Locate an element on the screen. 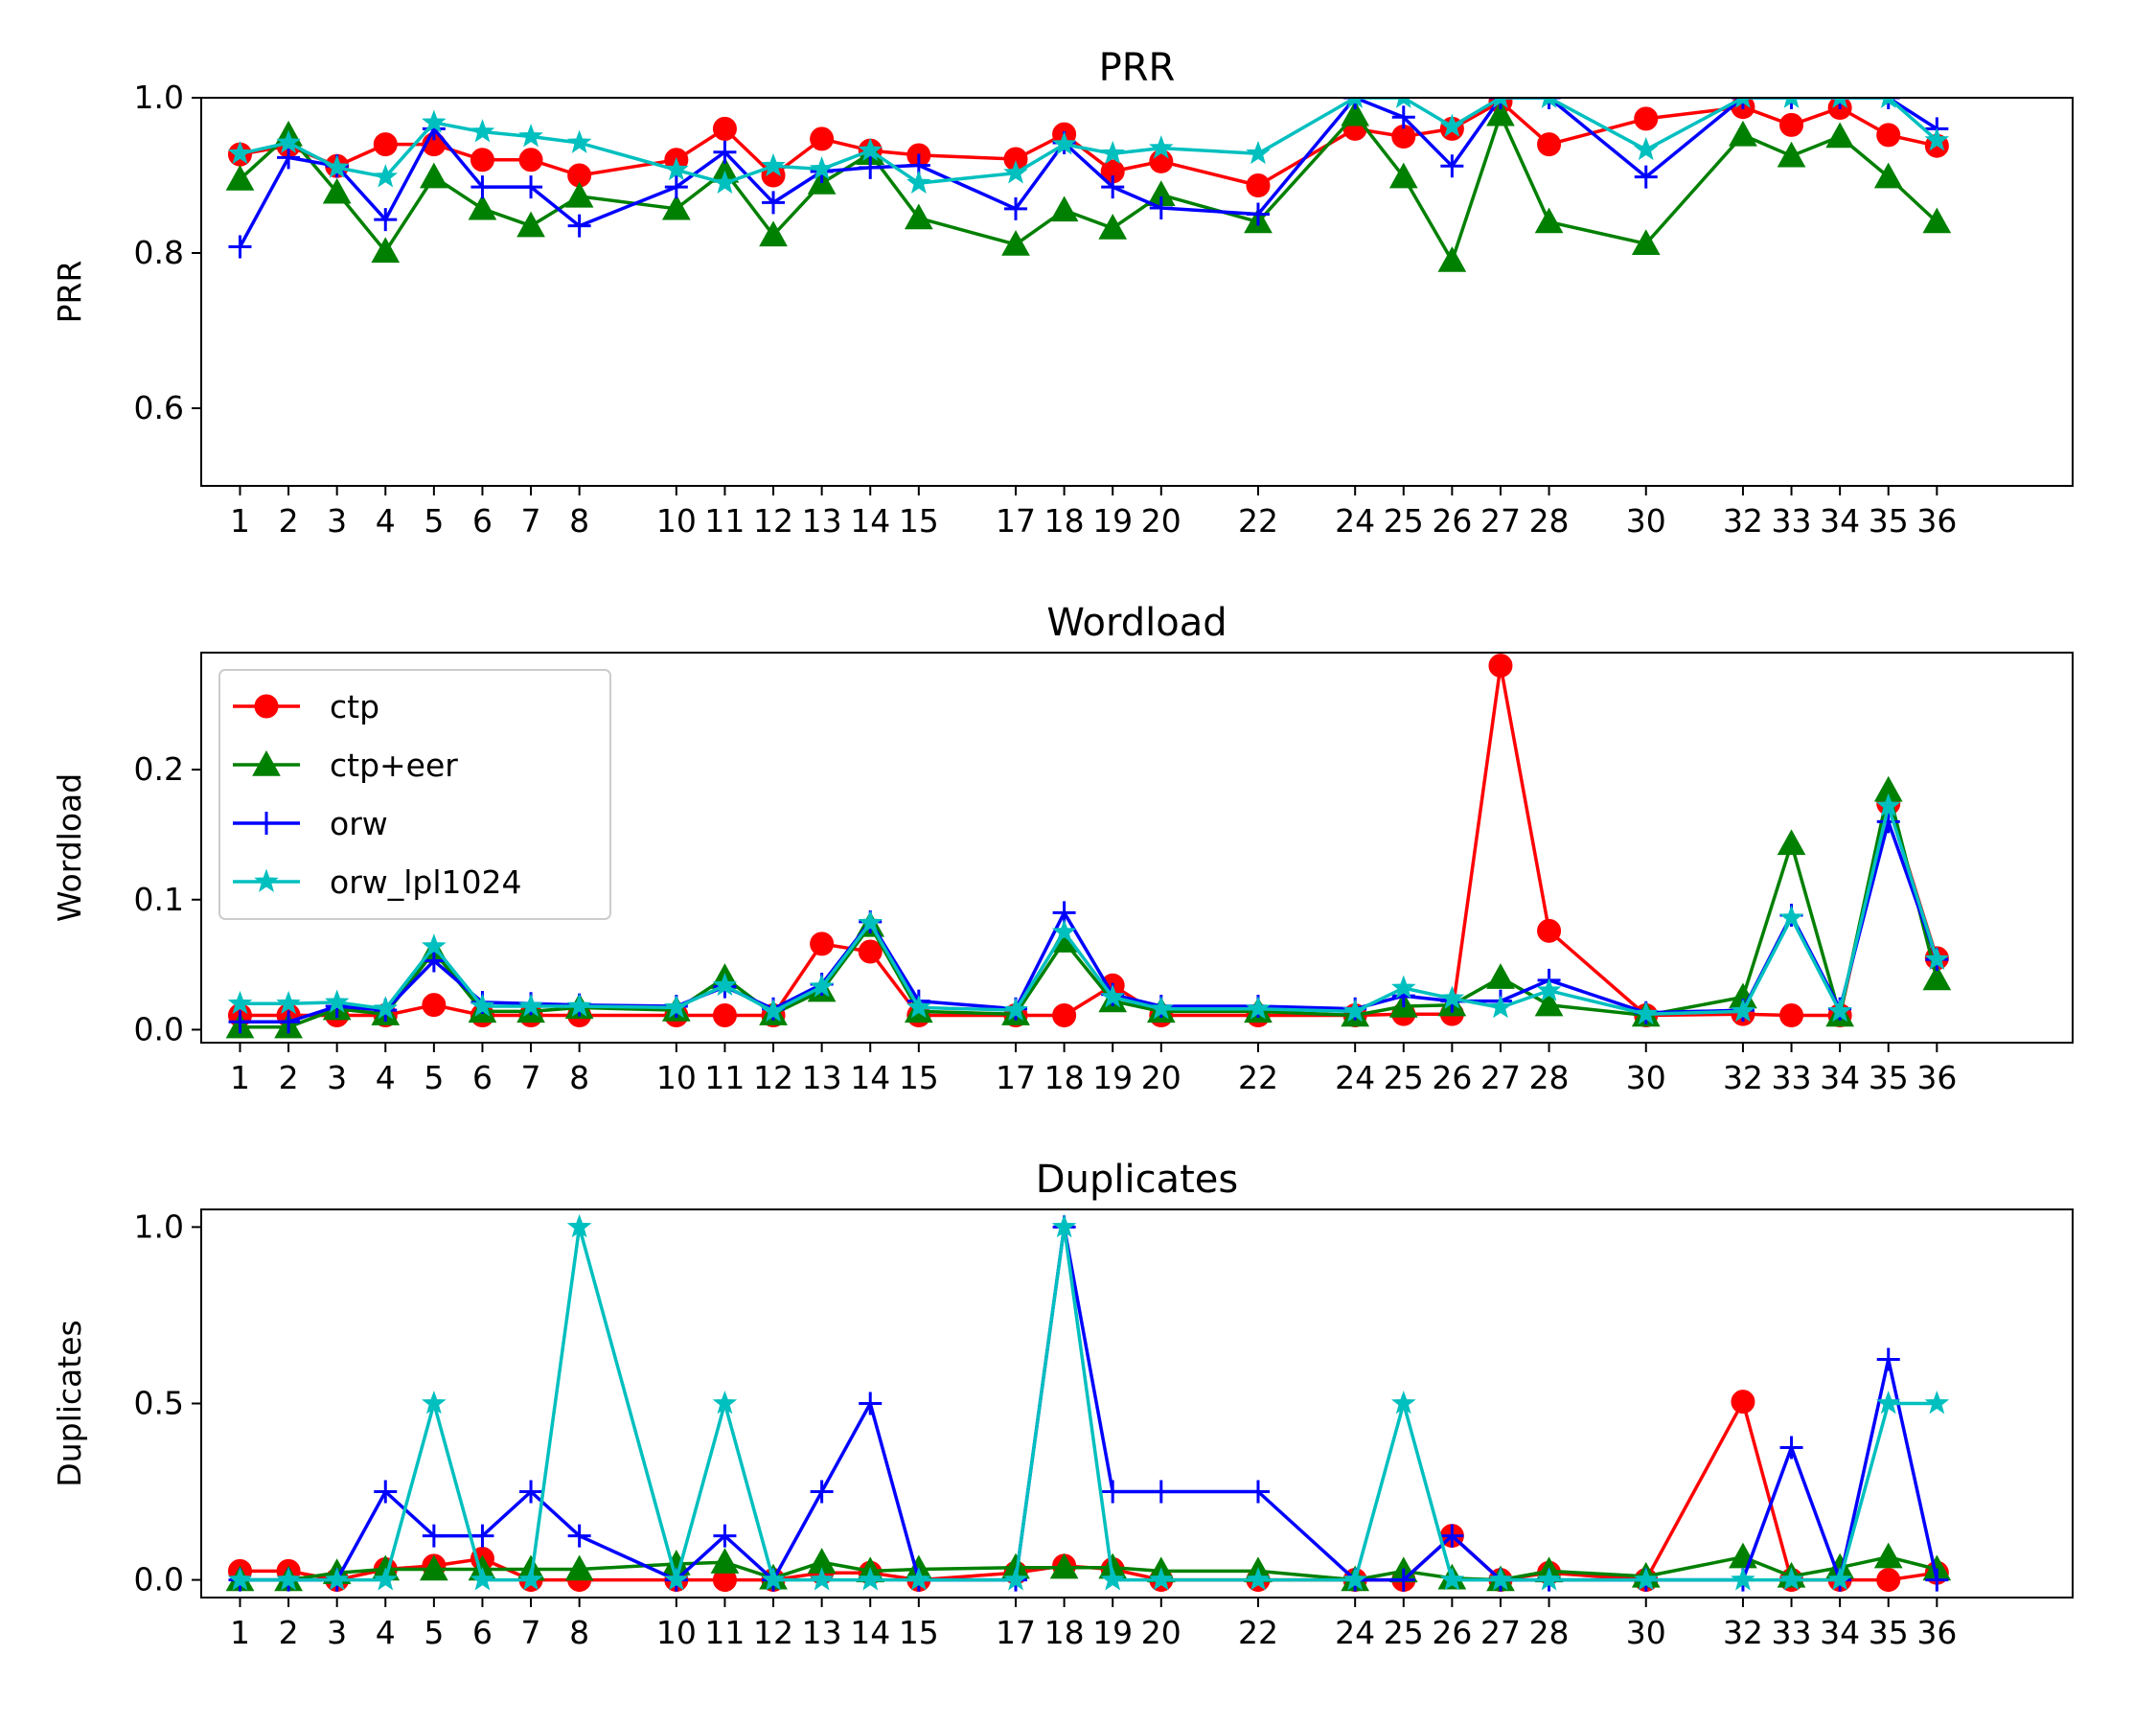 Image resolution: width=2156 pixels, height=1725 pixels. plot-area is located at coordinates (1088, 185).